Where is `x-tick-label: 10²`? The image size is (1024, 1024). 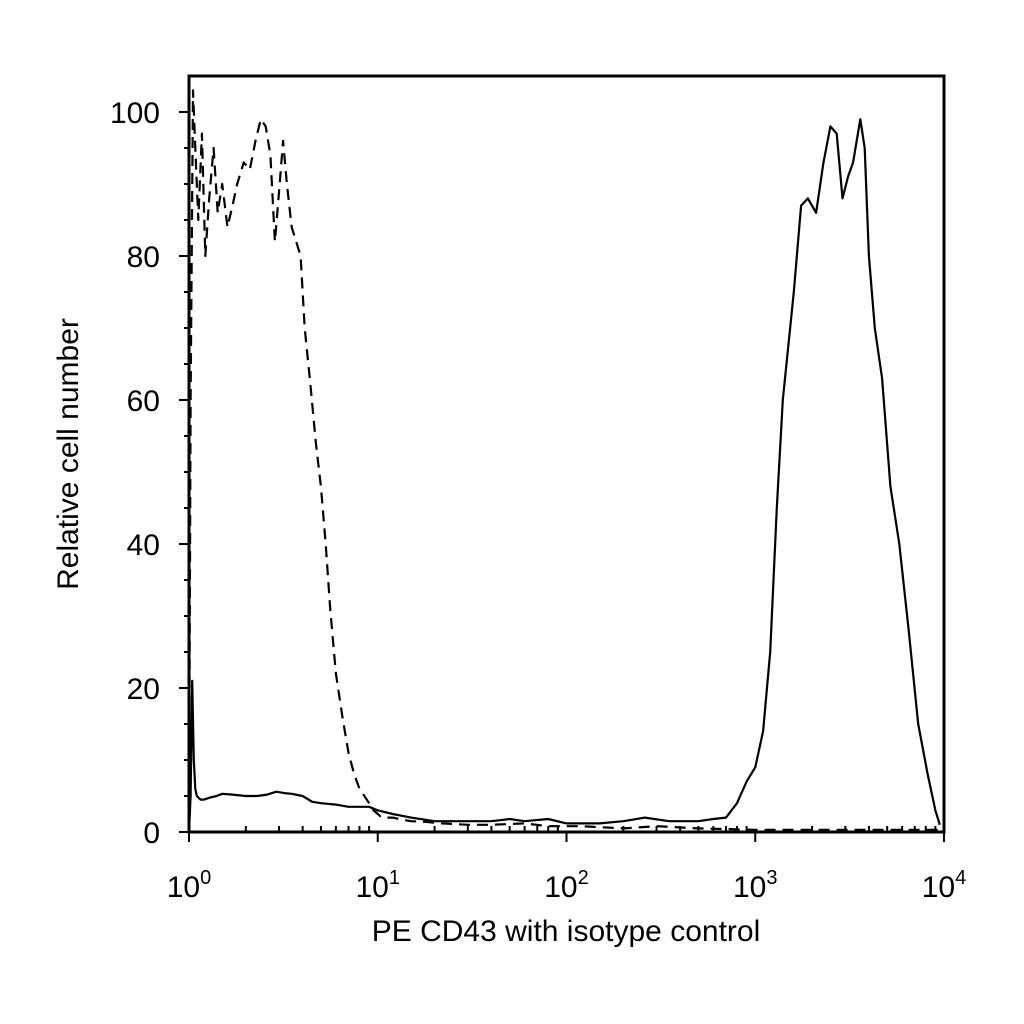 x-tick-label: 10² is located at coordinates (566, 885).